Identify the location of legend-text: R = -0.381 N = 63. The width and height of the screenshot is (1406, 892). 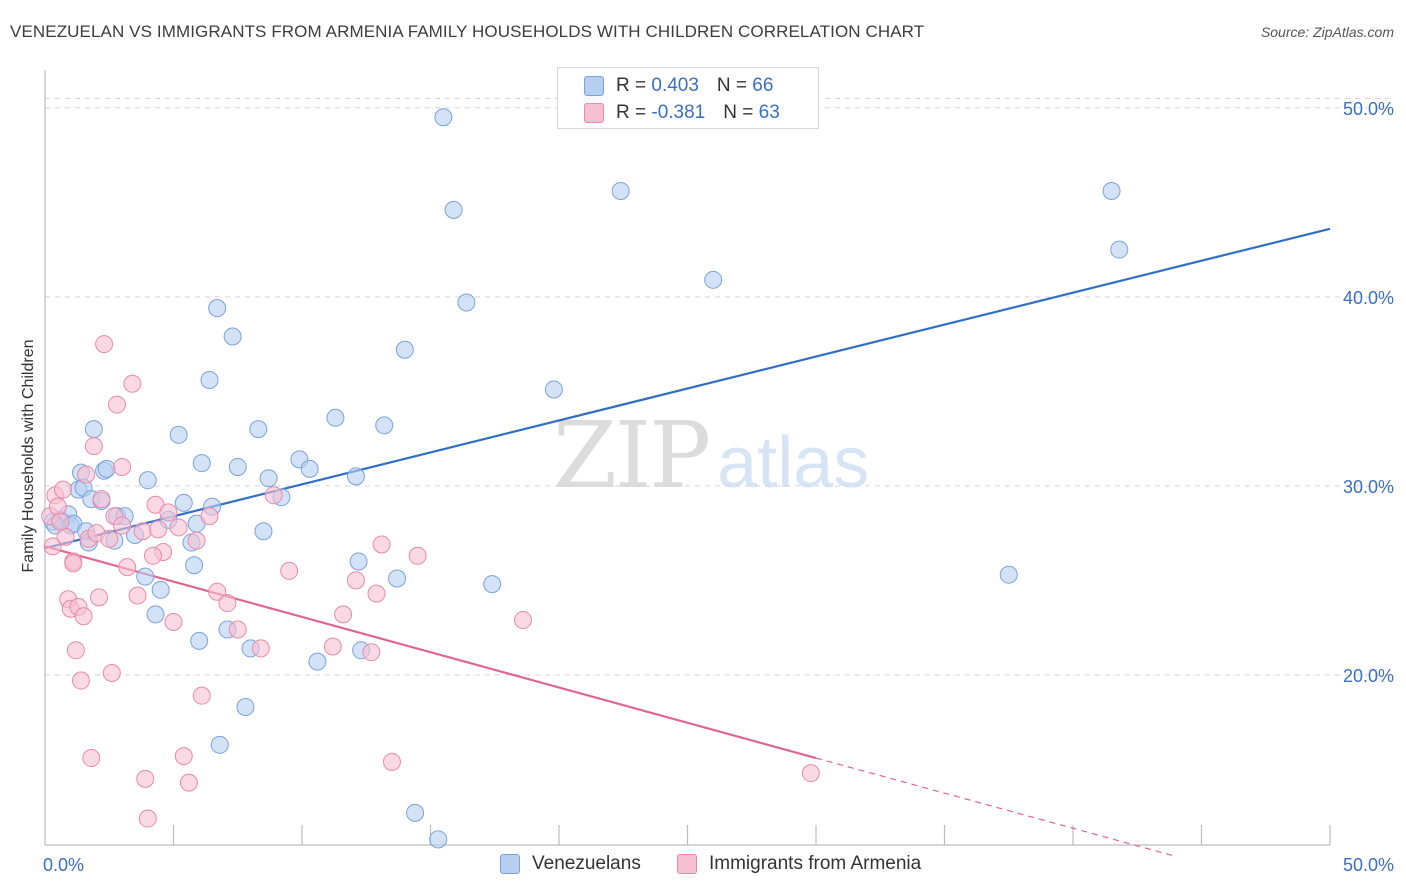
(698, 113).